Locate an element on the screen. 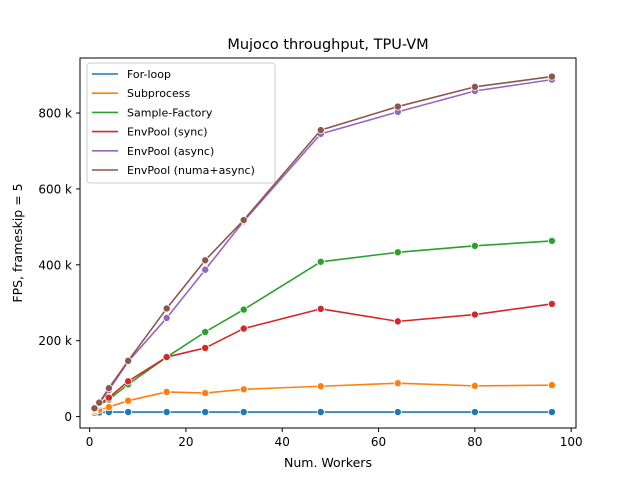  x-tick-label: 0 is located at coordinates (90, 442).